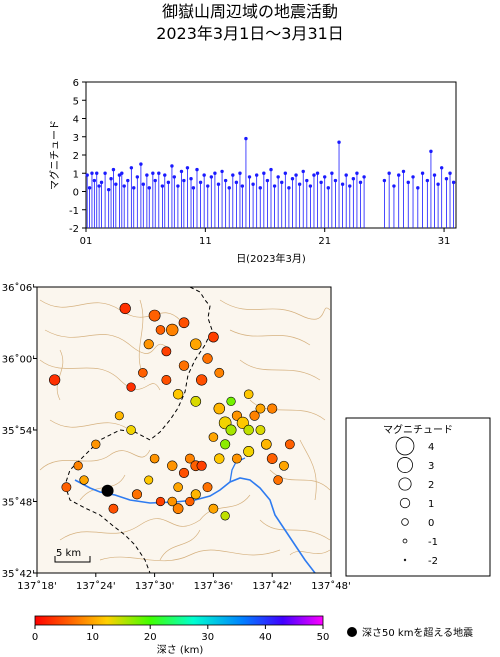 This screenshot has width=500, height=657. I want to click on map-x-tick-label: 137˚48', so click(331, 586).